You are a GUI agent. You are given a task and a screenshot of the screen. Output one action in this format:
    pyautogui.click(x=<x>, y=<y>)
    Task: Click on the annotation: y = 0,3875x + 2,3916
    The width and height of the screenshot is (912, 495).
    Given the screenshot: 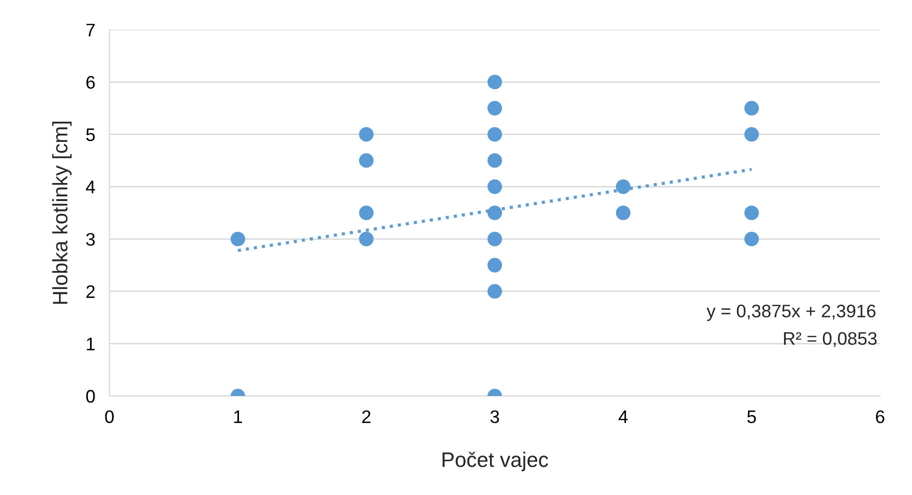 What is the action you would take?
    pyautogui.click(x=791, y=312)
    